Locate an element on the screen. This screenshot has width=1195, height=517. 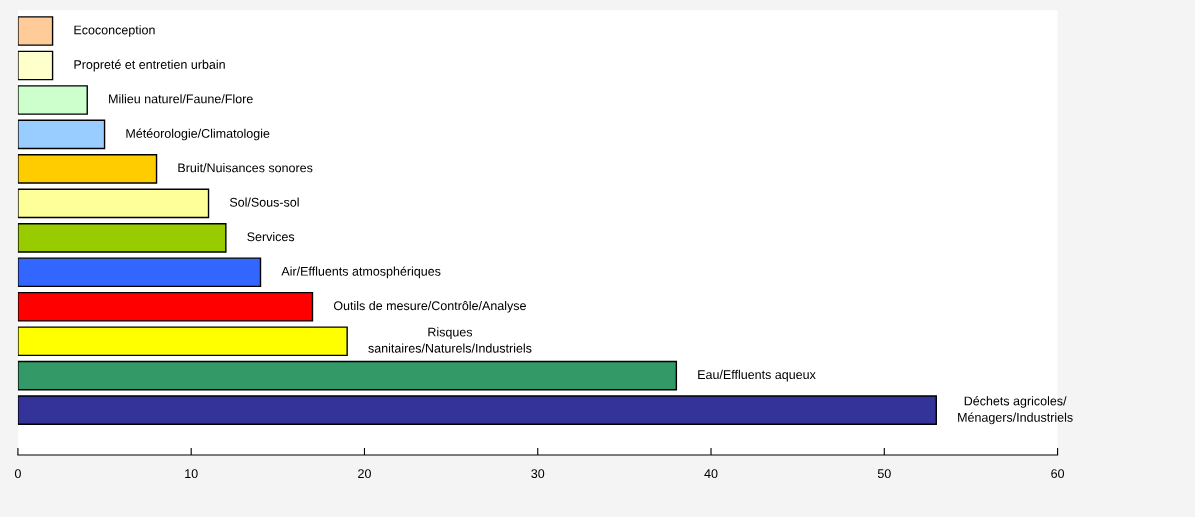
y-tick-label: Bruit/Nuisances sonores is located at coordinates (245, 168).